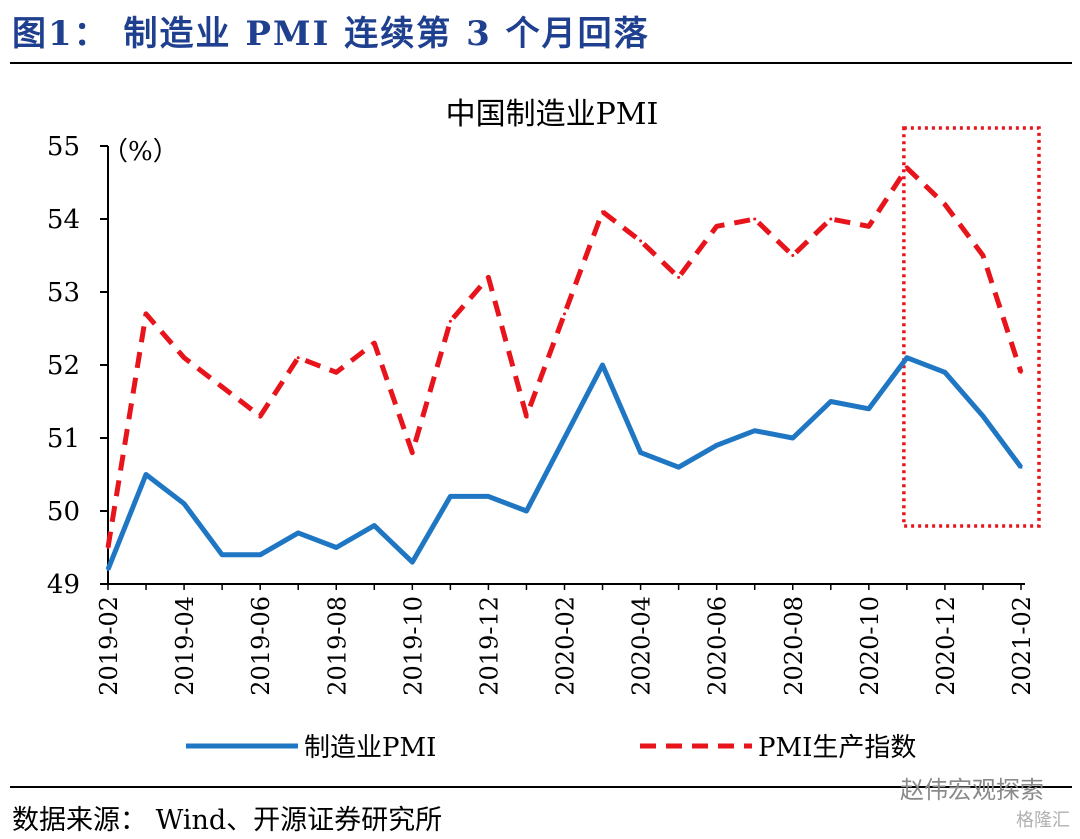  Describe the element at coordinates (337, 646) in the screenshot. I see `x-tick-label: 2019-08` at that location.